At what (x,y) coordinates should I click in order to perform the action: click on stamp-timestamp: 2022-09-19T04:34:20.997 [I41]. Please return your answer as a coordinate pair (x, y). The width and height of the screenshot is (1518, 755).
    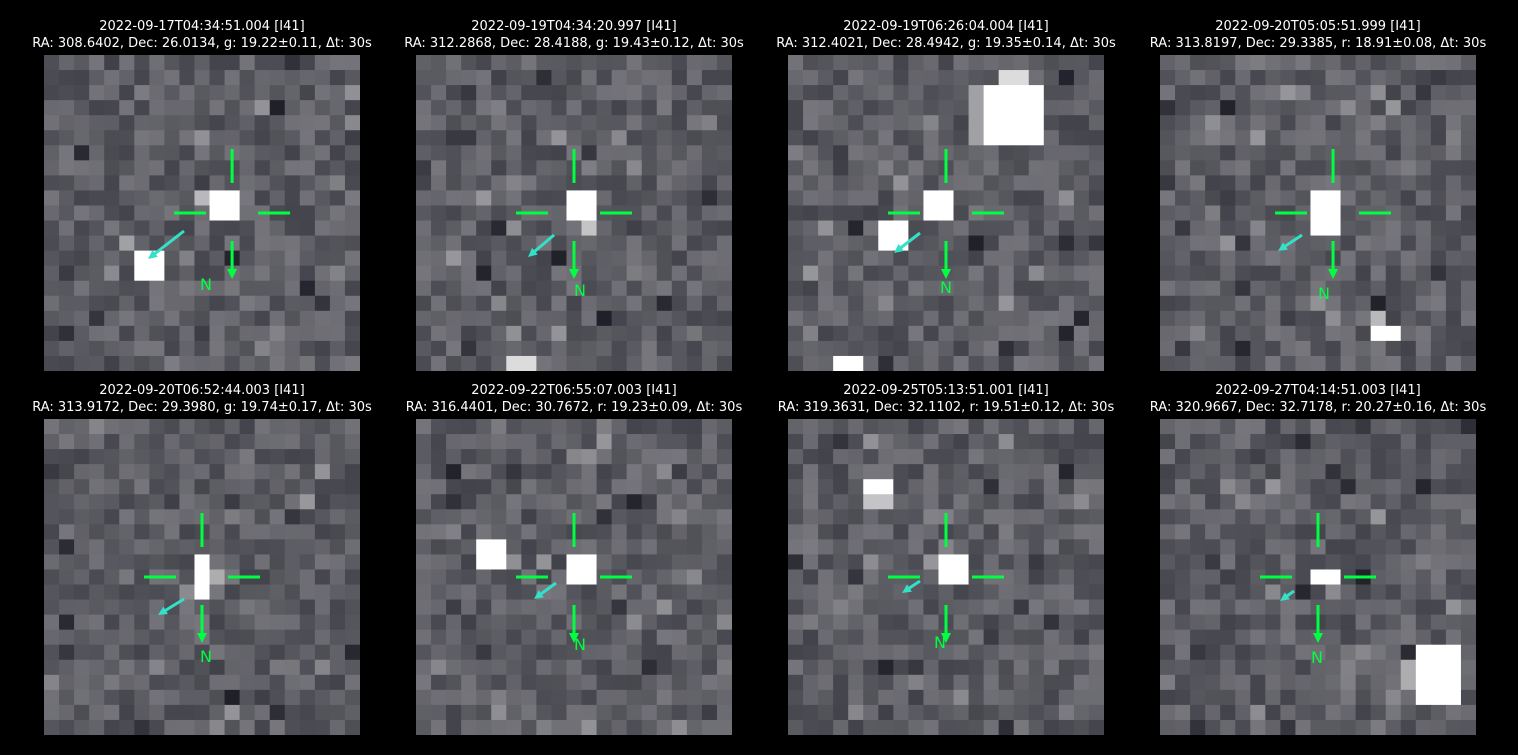
    Looking at the image, I should click on (574, 26).